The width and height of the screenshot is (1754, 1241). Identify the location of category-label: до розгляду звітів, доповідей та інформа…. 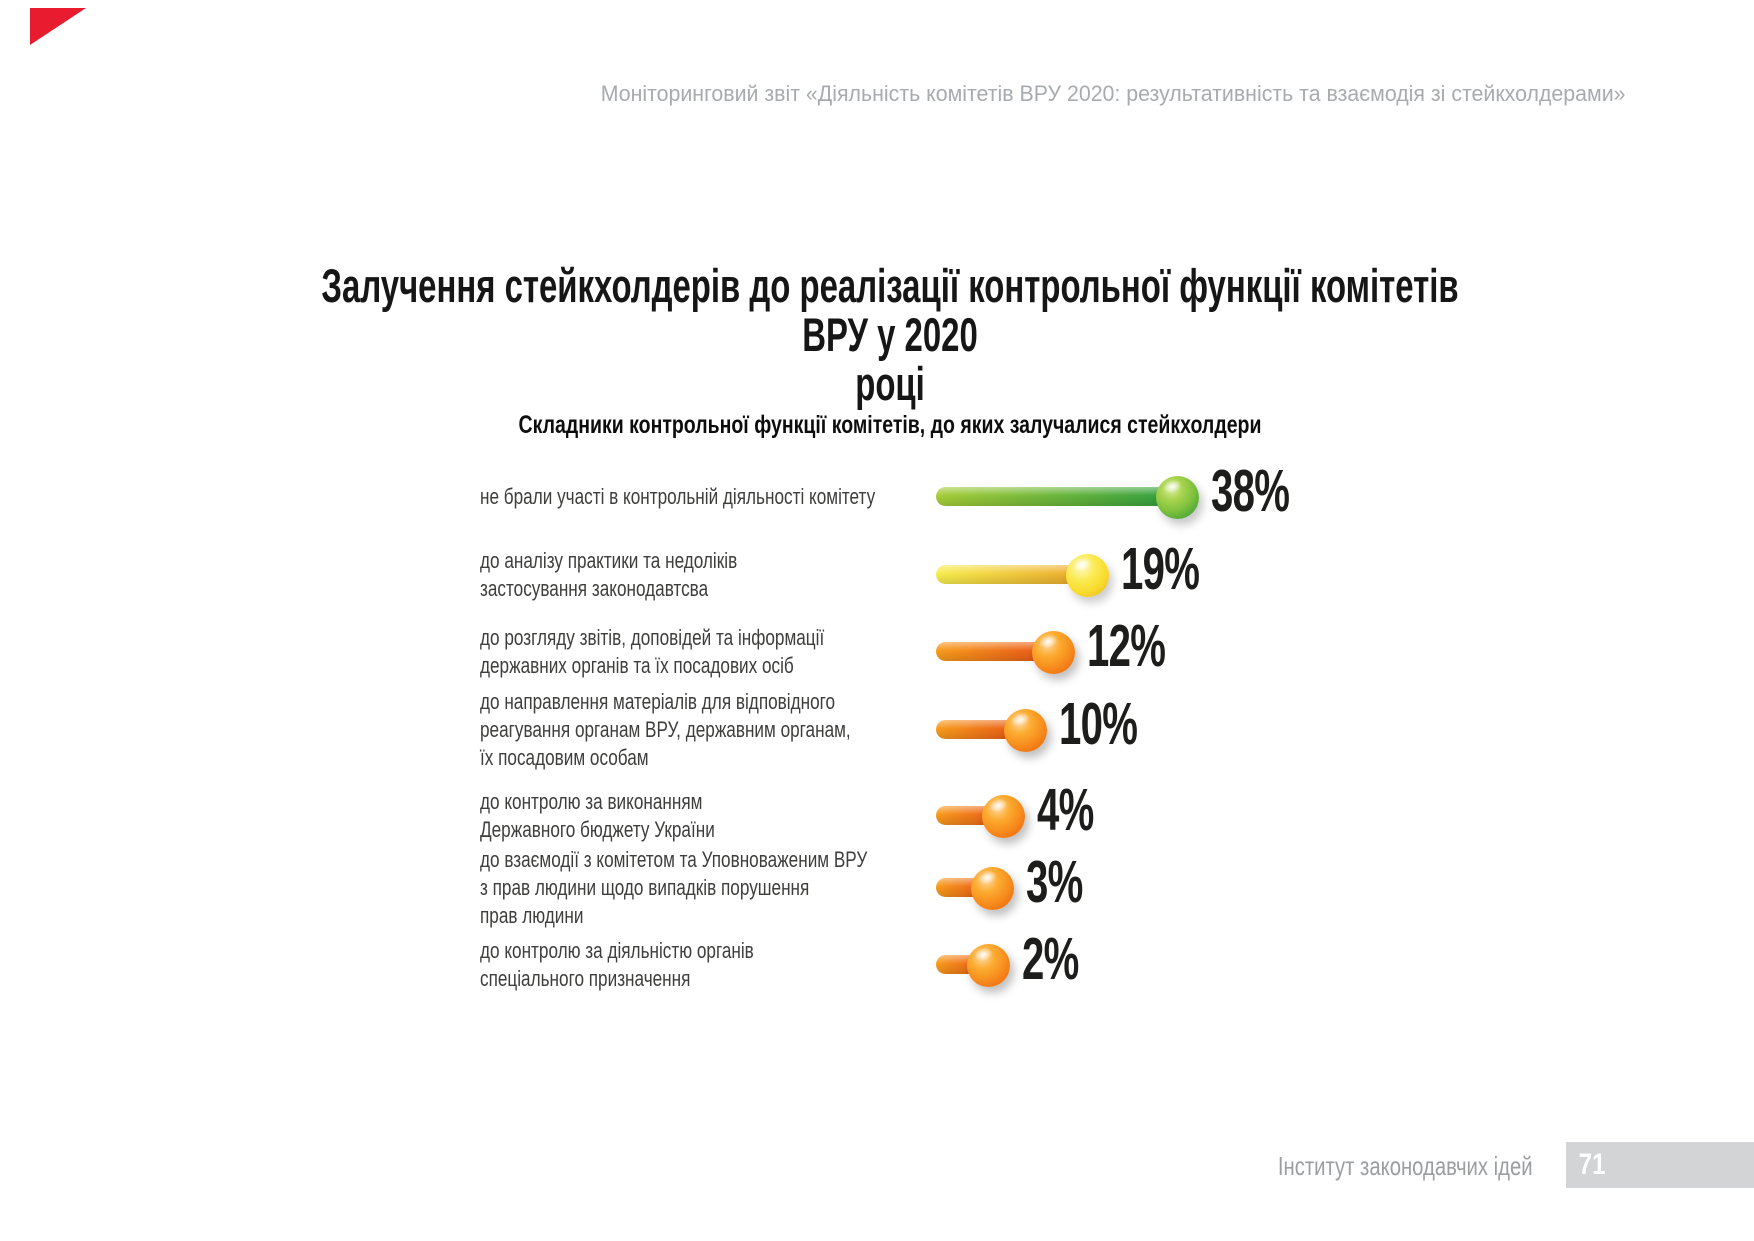
(652, 651).